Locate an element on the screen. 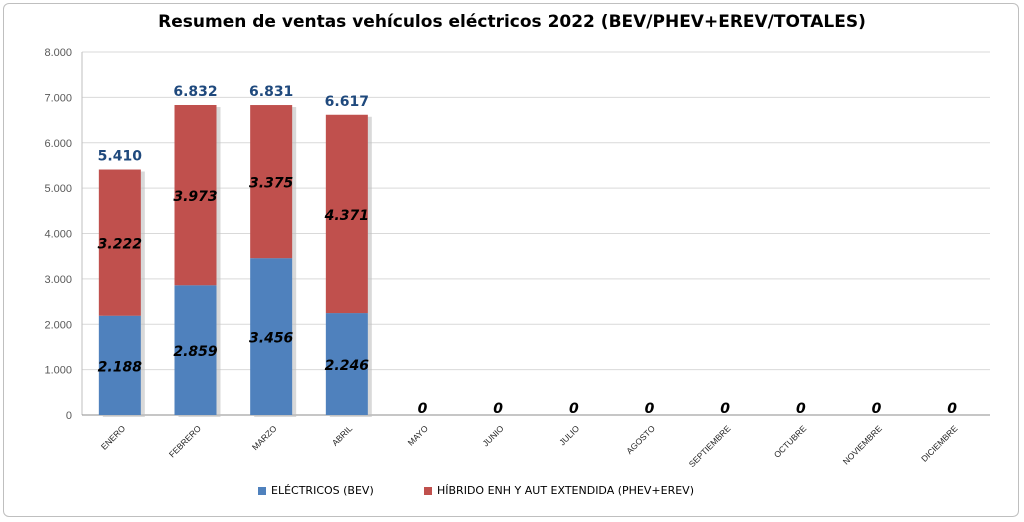  total-label: 6.832 is located at coordinates (195, 92).